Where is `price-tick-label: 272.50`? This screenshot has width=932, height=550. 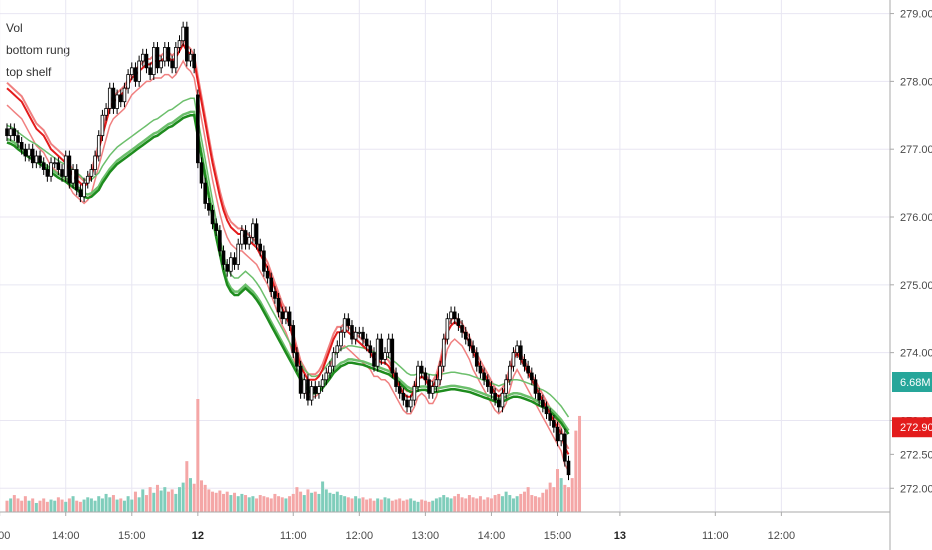
price-tick-label: 272.50 is located at coordinates (916, 455).